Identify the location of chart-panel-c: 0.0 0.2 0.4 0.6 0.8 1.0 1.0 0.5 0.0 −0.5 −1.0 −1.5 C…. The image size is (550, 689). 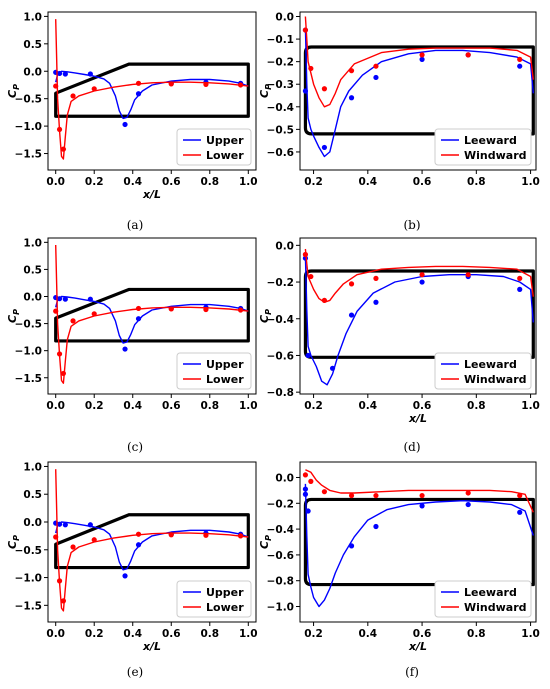
(132, 345).